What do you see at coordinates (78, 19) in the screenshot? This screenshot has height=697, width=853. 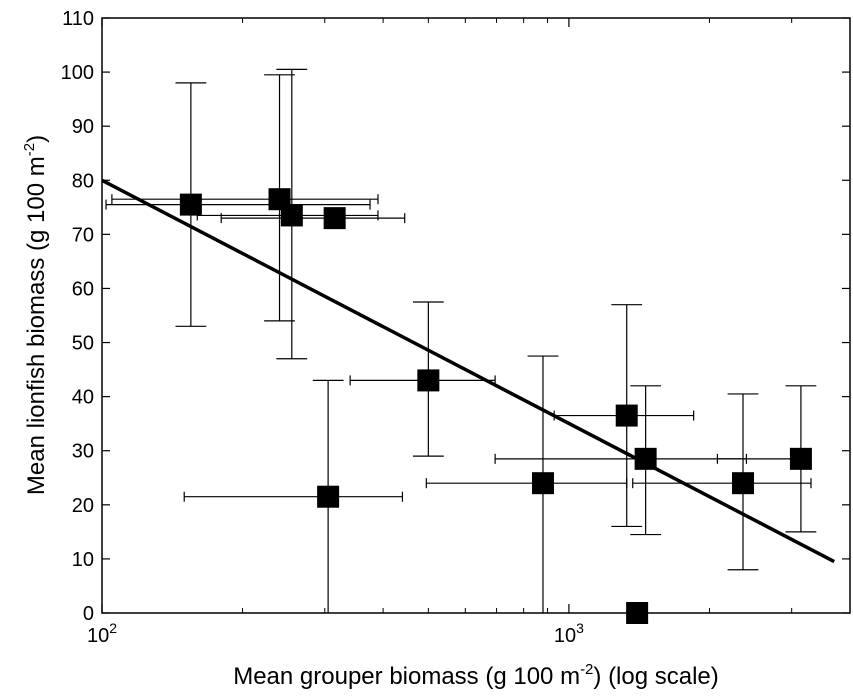 I see `y-tick-label: 110` at bounding box center [78, 19].